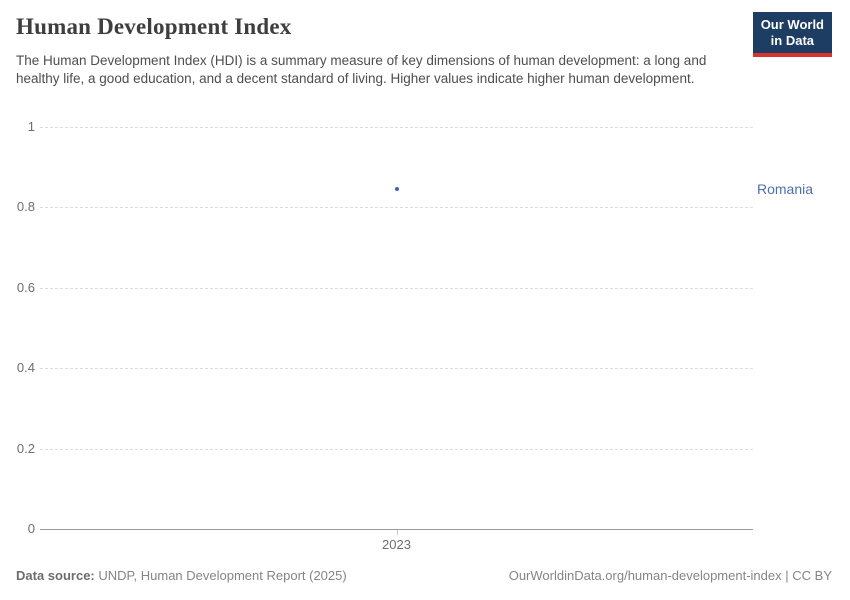 The image size is (850, 600). Describe the element at coordinates (25, 368) in the screenshot. I see `y-axis-tick-label: 0.4` at that location.